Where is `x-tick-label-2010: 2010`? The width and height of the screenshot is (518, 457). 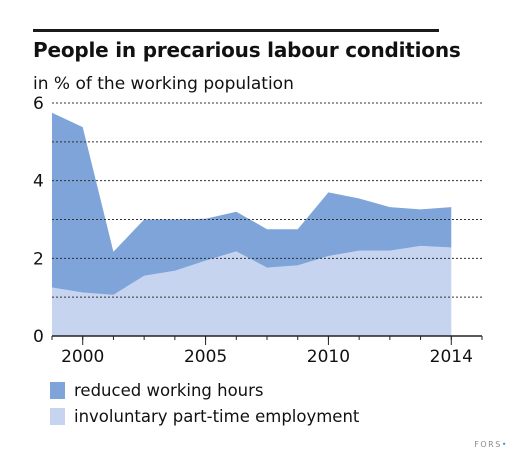 x-tick-label-2010: 2010 is located at coordinates (328, 357).